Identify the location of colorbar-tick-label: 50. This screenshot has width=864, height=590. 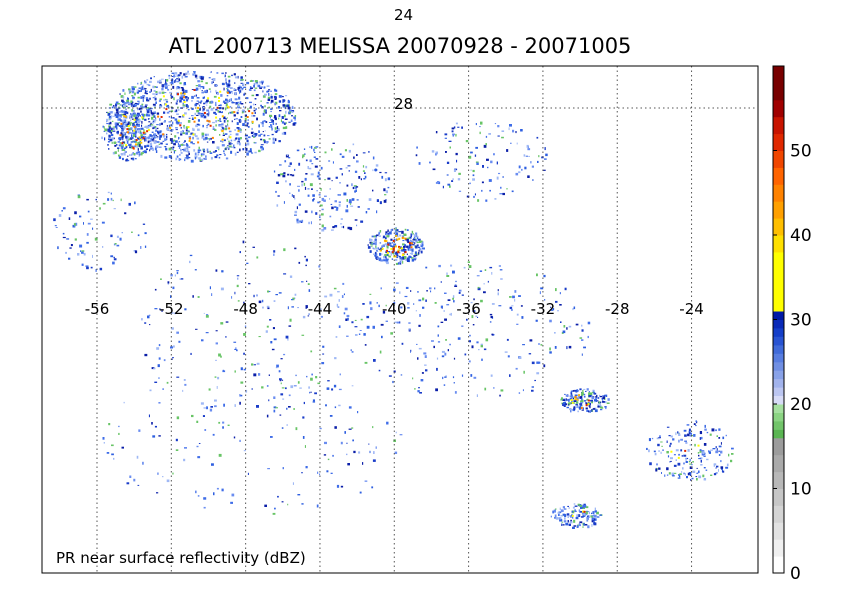
(801, 152).